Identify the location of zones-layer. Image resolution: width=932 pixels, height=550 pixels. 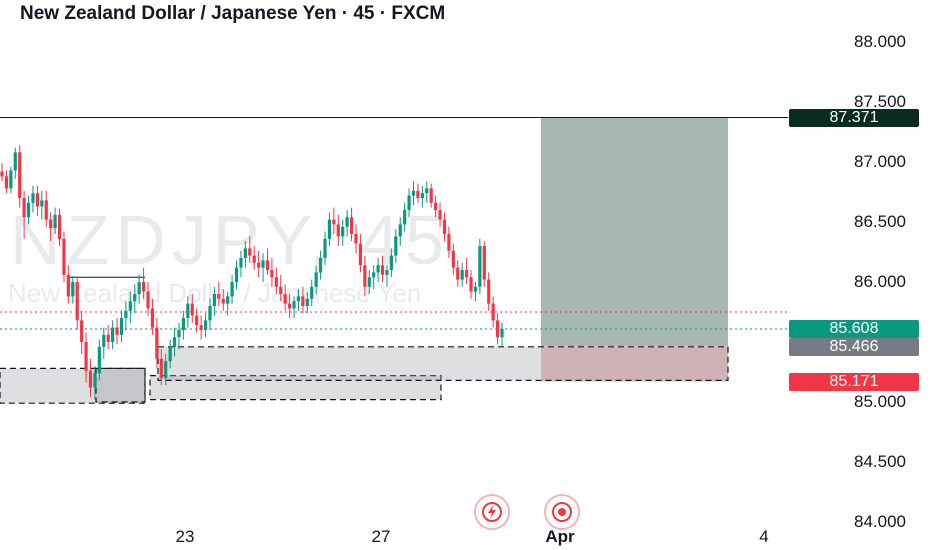
(364, 375).